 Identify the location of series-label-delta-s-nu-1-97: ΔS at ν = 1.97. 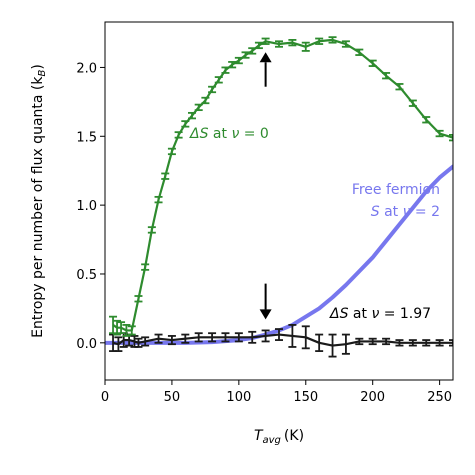
(380, 314).